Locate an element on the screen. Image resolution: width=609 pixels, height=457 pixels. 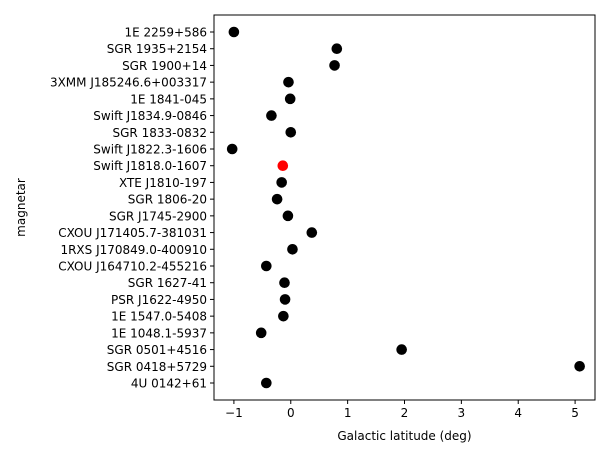
y-axis-title: magnetar is located at coordinates (21, 207).